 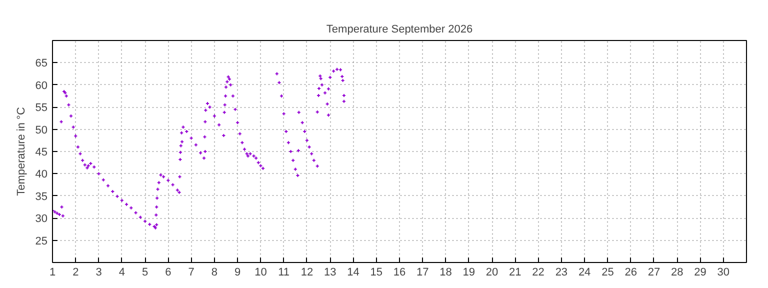 What do you see at coordinates (237, 272) in the screenshot?
I see `x-tick-label: 9` at bounding box center [237, 272].